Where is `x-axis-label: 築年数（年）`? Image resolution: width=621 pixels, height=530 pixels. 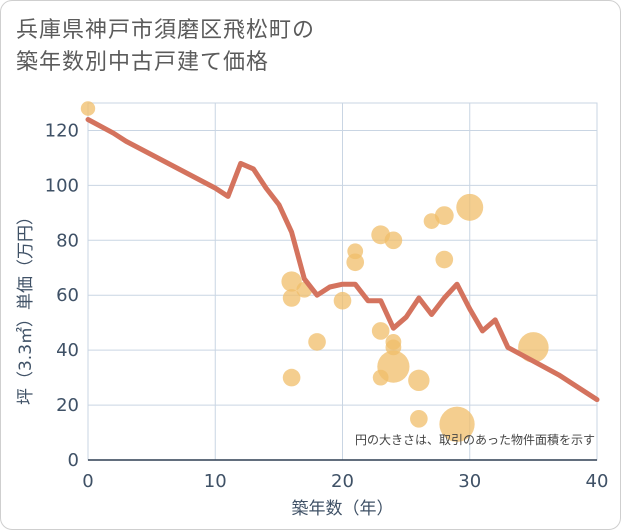 x-axis-label: 築年数（年） is located at coordinates (343, 509).